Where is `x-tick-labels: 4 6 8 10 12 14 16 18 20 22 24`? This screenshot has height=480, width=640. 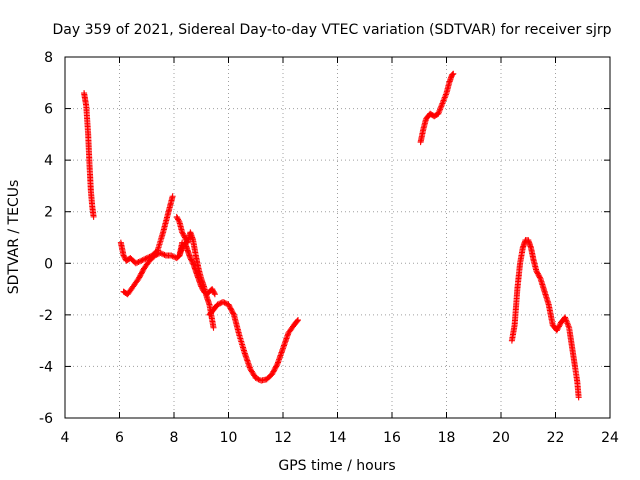
x-tick-labels: 4 6 8 10 12 14 16 18 20 22 24 is located at coordinates (340, 438).